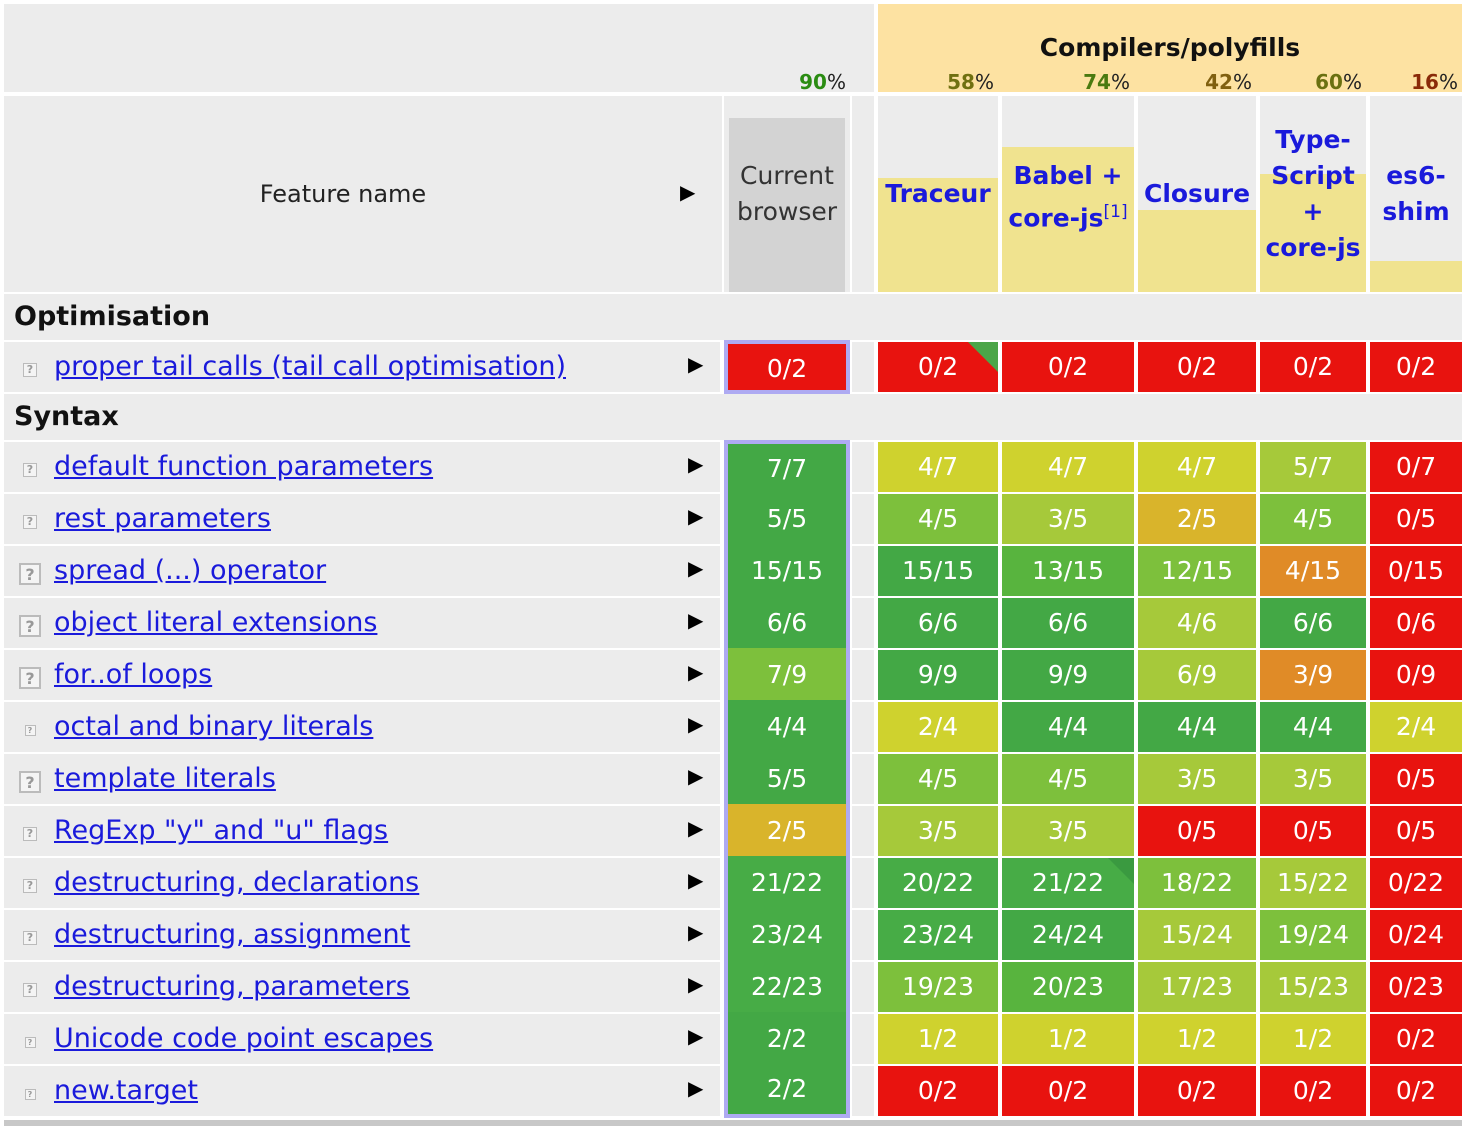 The height and width of the screenshot is (1126, 1464). I want to click on typescript-column-header: Type- Script + core-js, so click(1313, 194).